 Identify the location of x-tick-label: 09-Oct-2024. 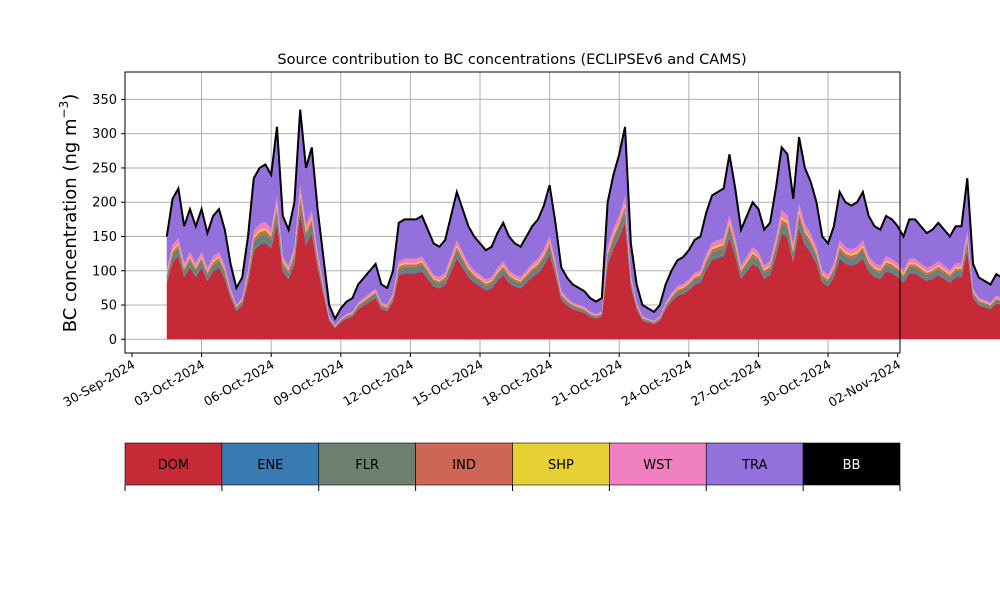
(309, 383).